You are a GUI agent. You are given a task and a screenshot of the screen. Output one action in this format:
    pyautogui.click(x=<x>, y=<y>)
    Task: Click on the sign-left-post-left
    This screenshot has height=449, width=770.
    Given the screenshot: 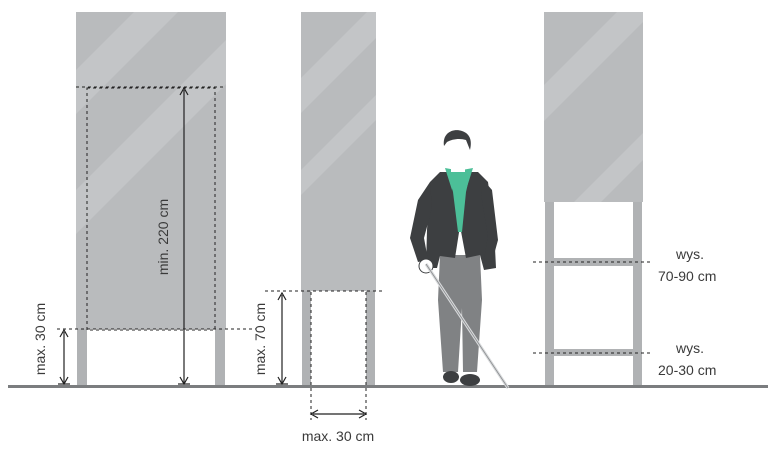 What is the action you would take?
    pyautogui.click(x=82, y=352)
    